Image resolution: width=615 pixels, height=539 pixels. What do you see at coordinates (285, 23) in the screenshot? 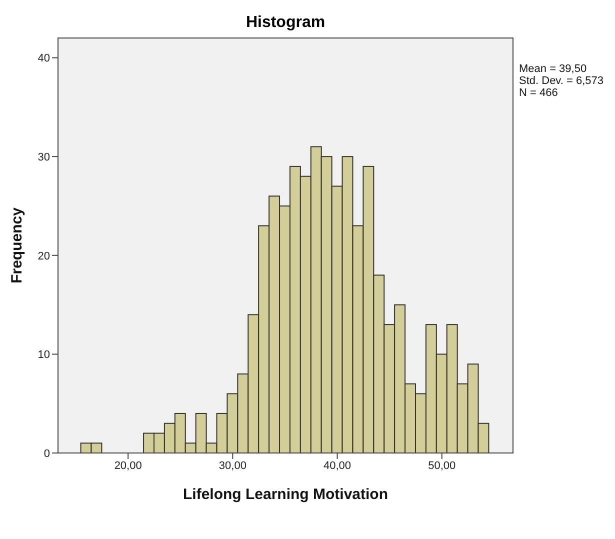
I see `chart-title: Histogram` at bounding box center [285, 23].